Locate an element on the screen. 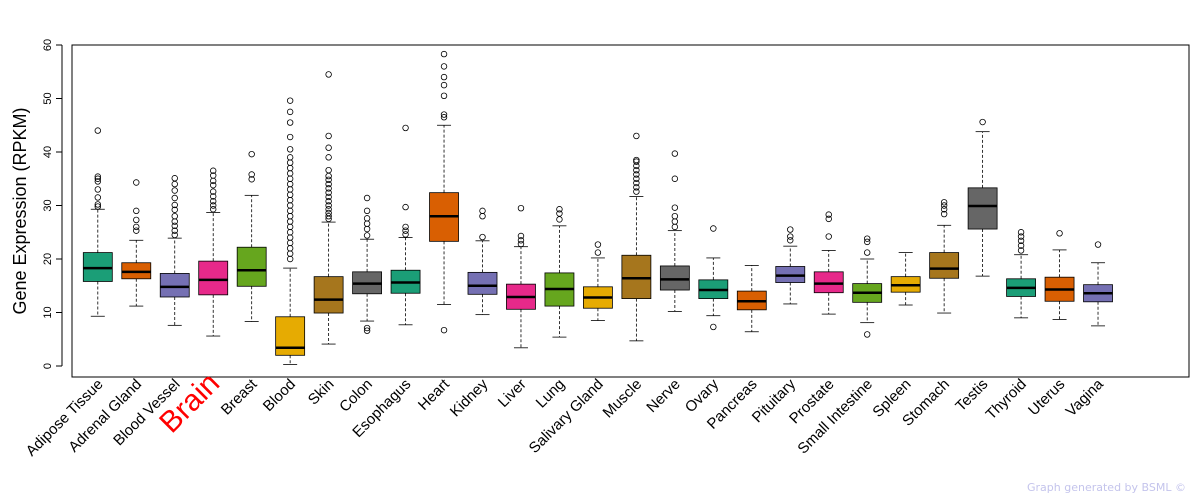  graph-credit: Graph generated by BSML © is located at coordinates (1106, 487).